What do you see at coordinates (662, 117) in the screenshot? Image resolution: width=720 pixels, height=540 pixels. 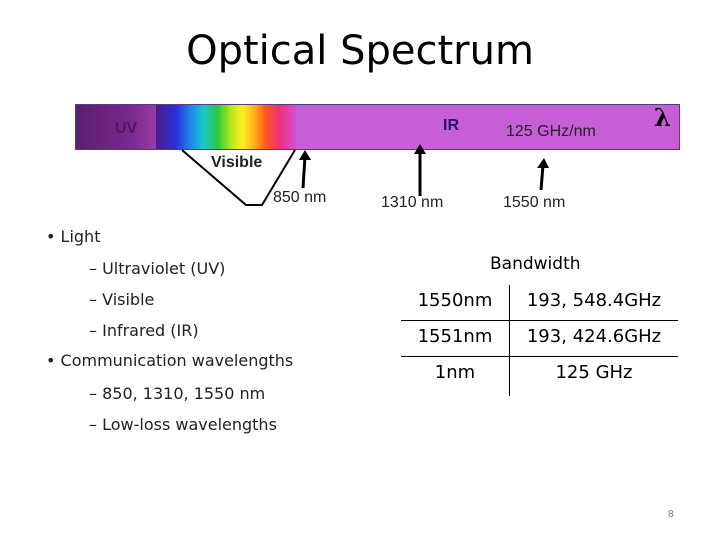 I see `lambda-symbol: λ` at bounding box center [662, 117].